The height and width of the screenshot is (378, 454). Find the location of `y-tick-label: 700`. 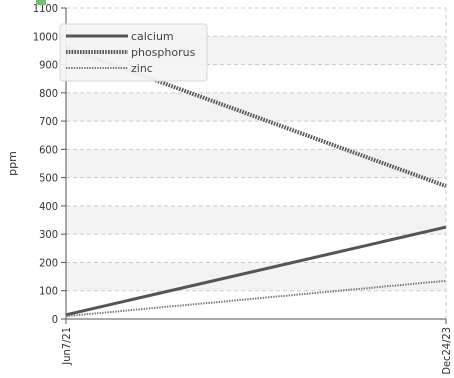

y-tick-label: 700 is located at coordinates (48, 121).